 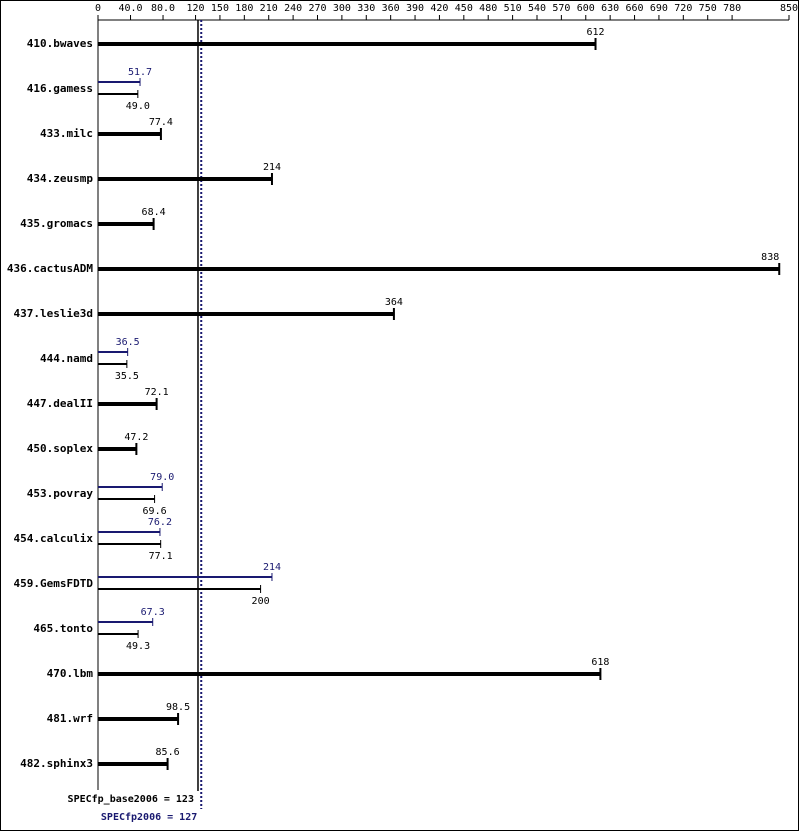 What do you see at coordinates (154, 212) in the screenshot?
I see `value-label: 68.4` at bounding box center [154, 212].